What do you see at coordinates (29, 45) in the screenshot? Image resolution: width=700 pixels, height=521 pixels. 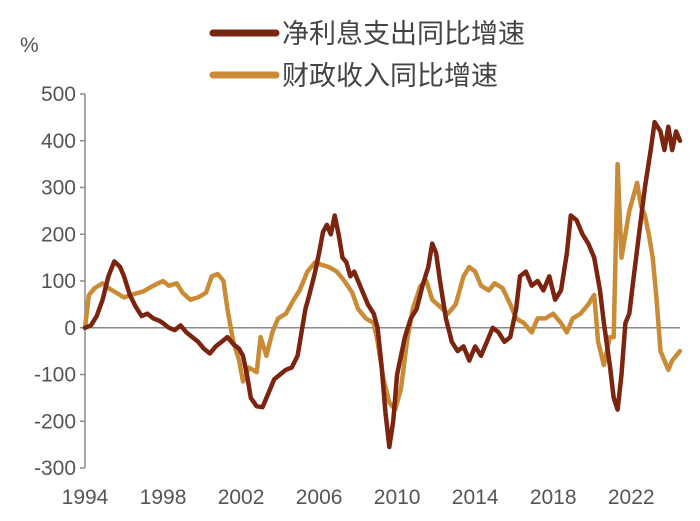 I see `y-axis-unit-label: %` at bounding box center [29, 45].